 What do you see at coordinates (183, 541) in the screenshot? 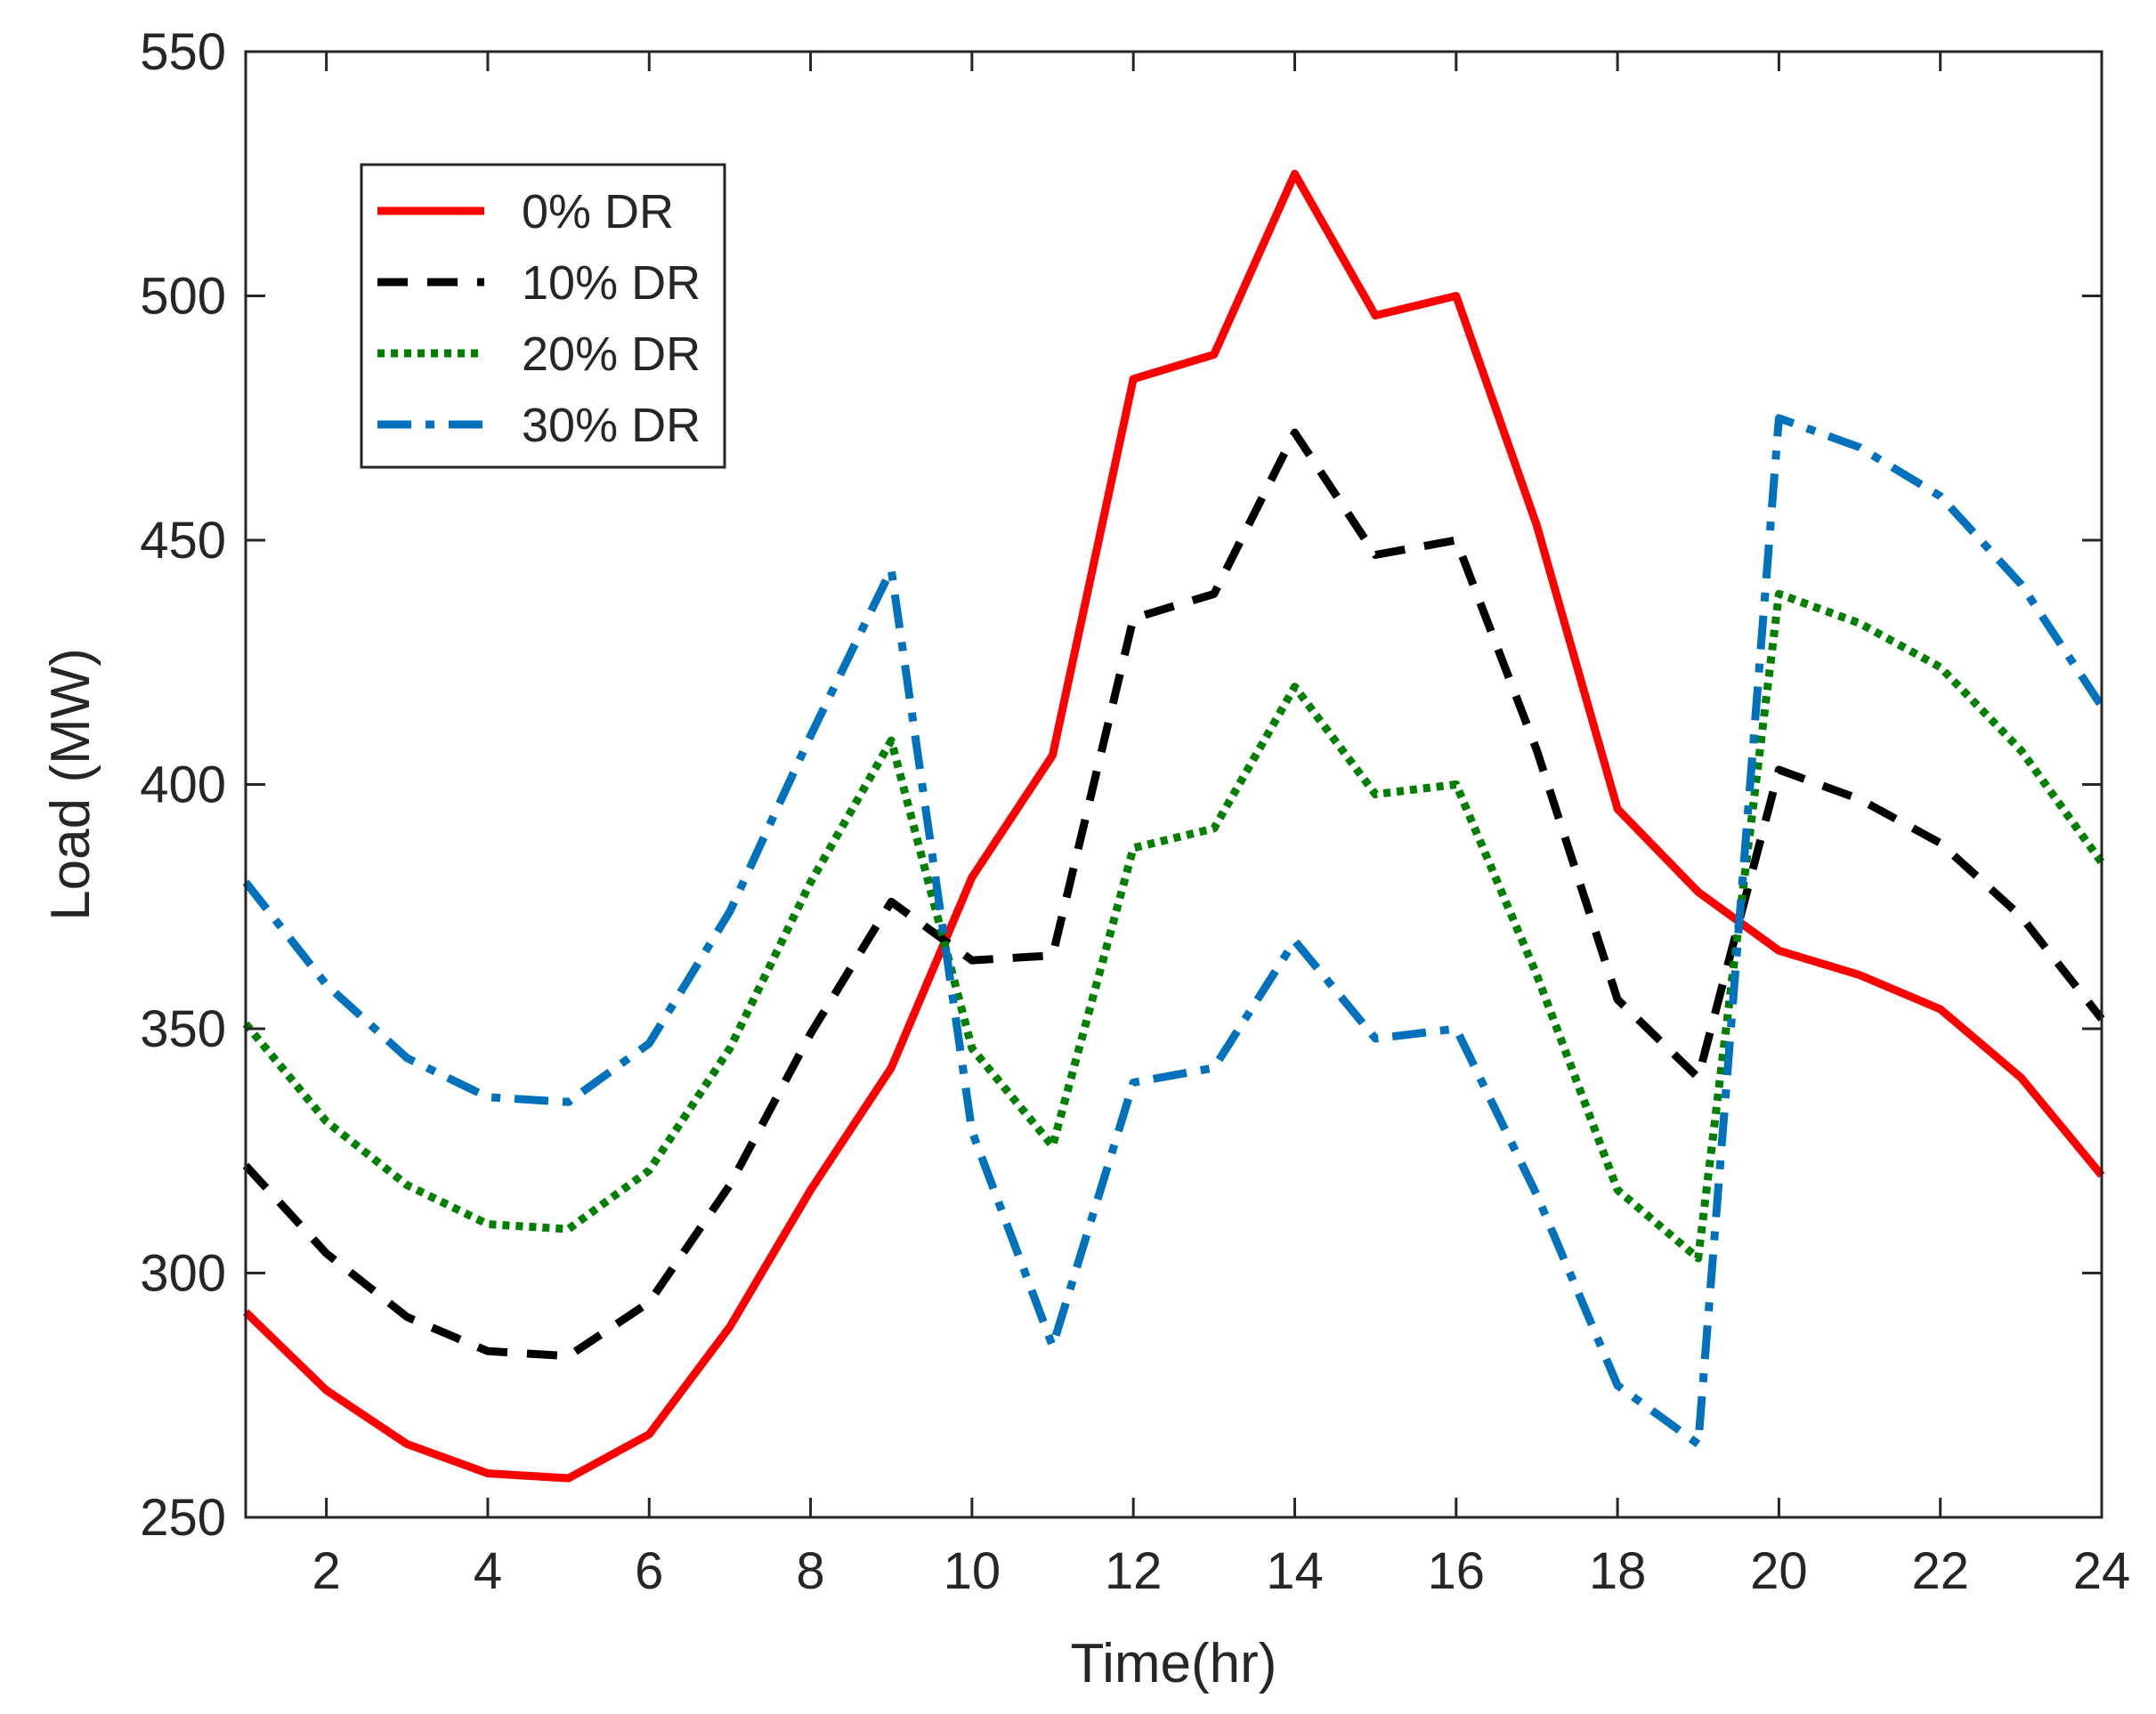
I see `y-tick-label: 450` at bounding box center [183, 541].